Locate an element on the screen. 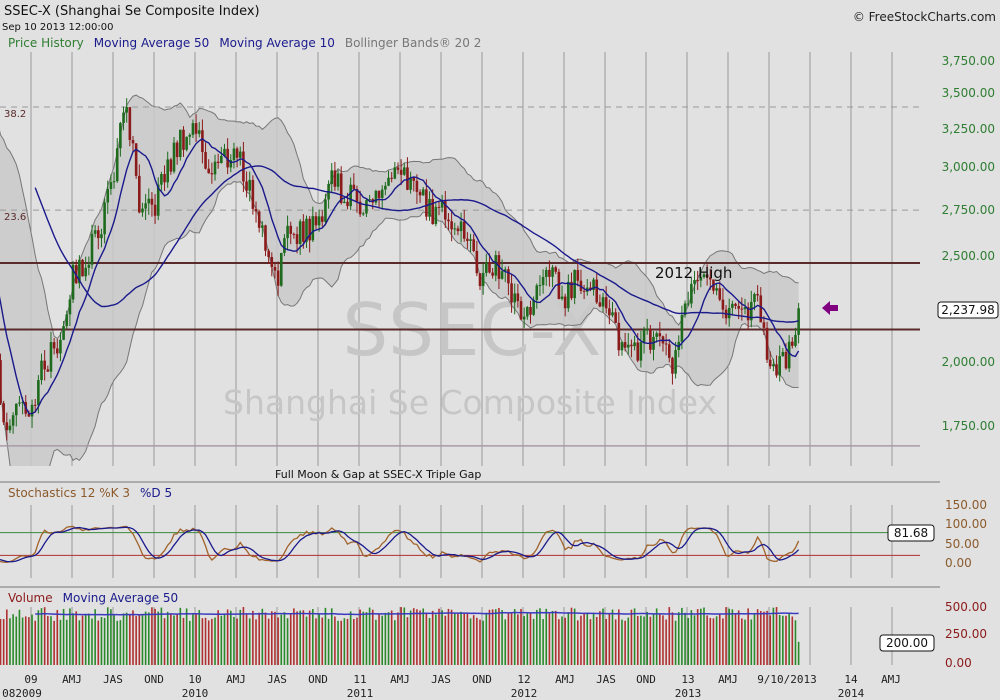  price-tick: 3,500.00 is located at coordinates (968, 93).